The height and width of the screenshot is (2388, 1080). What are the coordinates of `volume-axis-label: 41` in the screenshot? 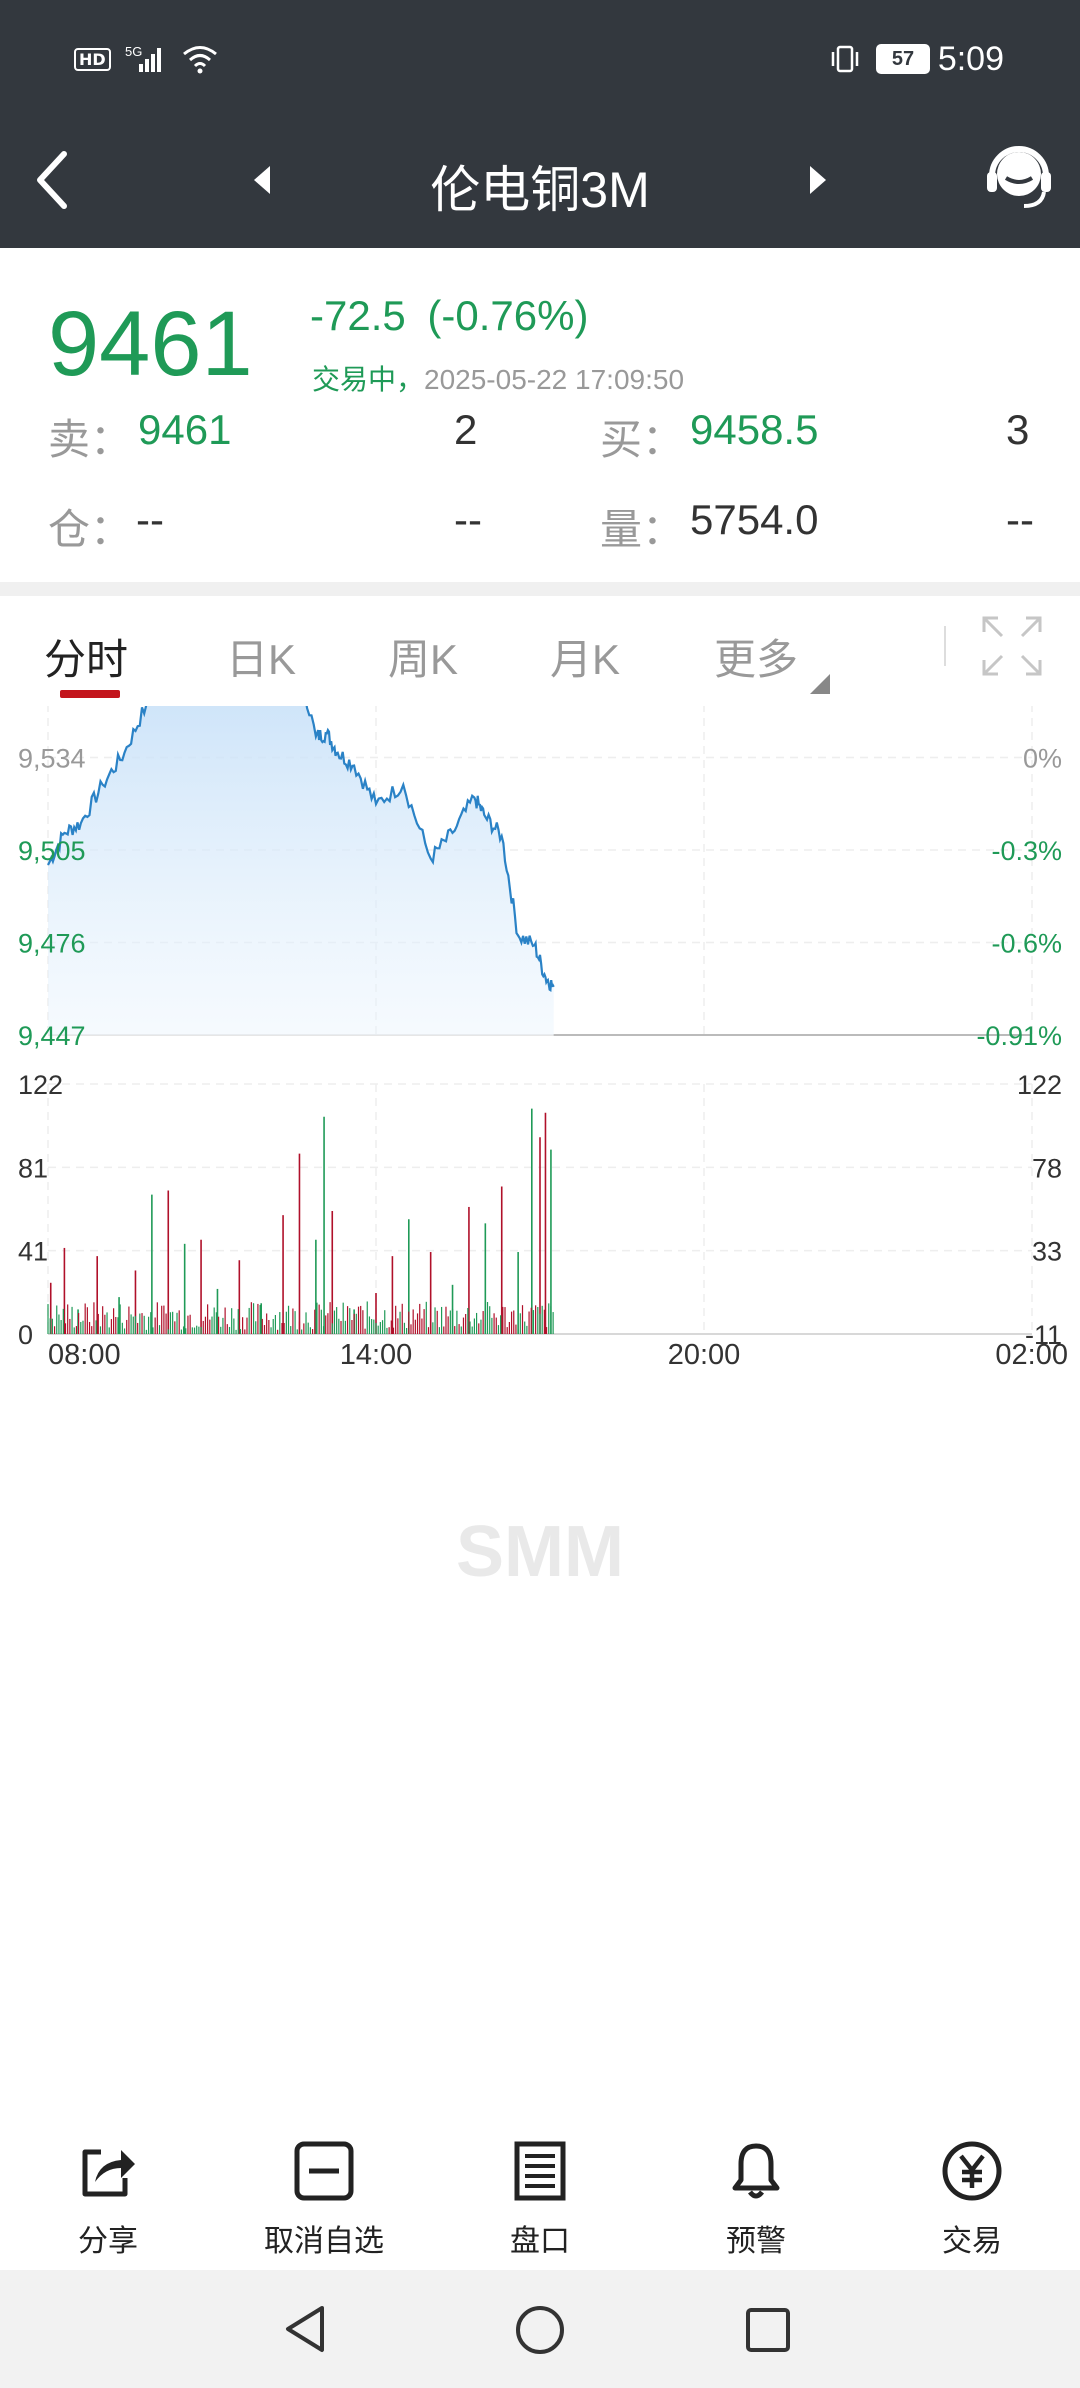 It's located at (33, 1252).